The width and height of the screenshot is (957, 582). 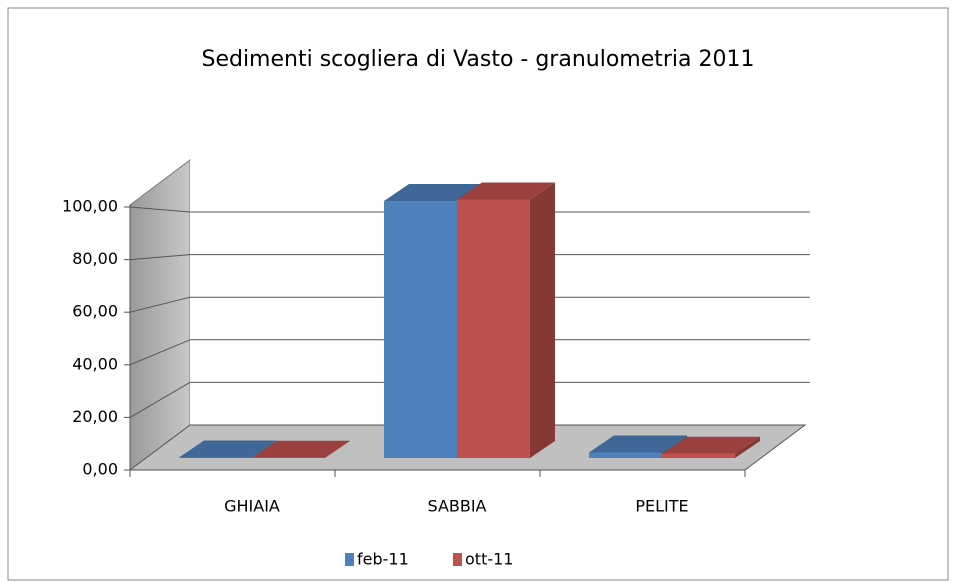 I want to click on y-tick-label: 40,00, so click(x=95, y=363).